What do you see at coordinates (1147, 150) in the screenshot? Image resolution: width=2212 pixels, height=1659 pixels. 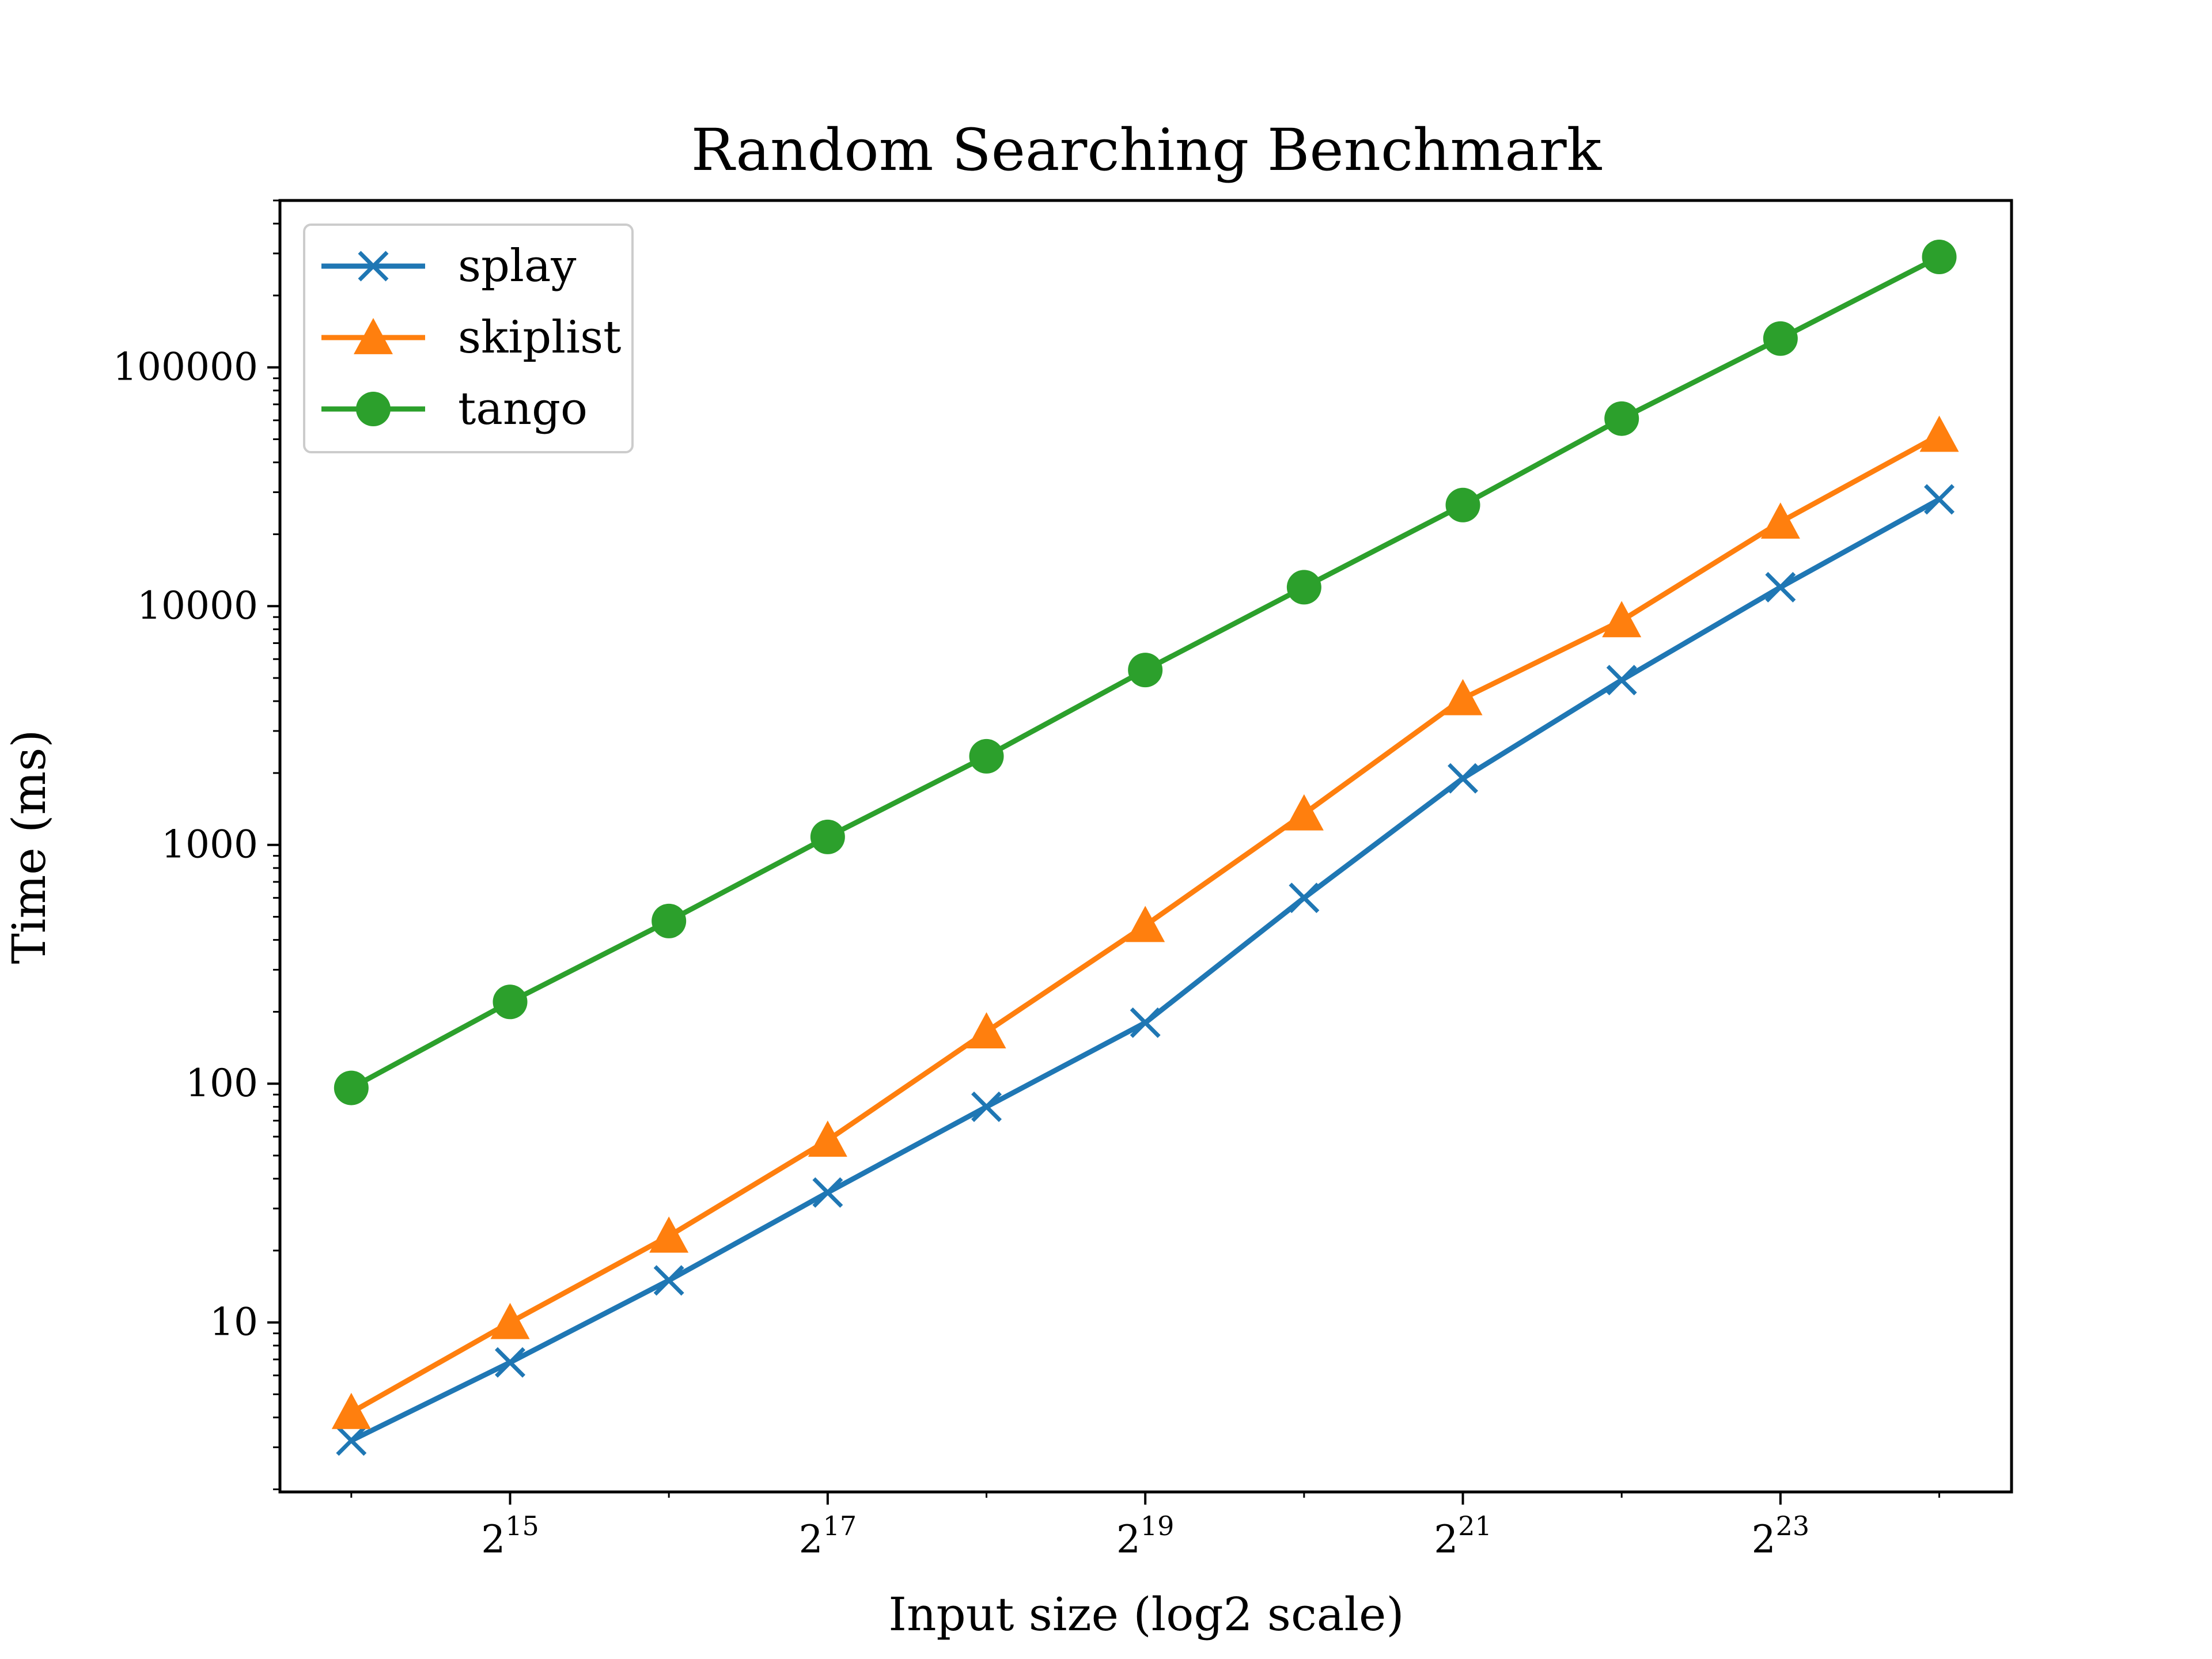 I see `chart-title: Random Searching Benchmark` at bounding box center [1147, 150].